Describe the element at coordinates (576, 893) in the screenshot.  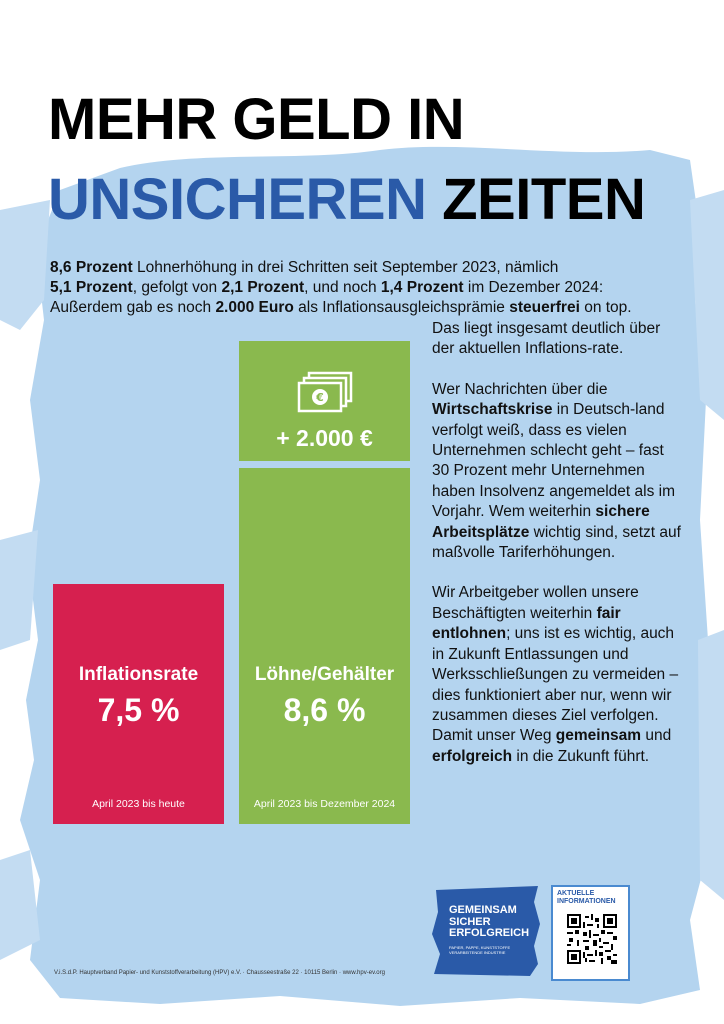
I see `qr-title-line1: AKTUELLE` at that location.